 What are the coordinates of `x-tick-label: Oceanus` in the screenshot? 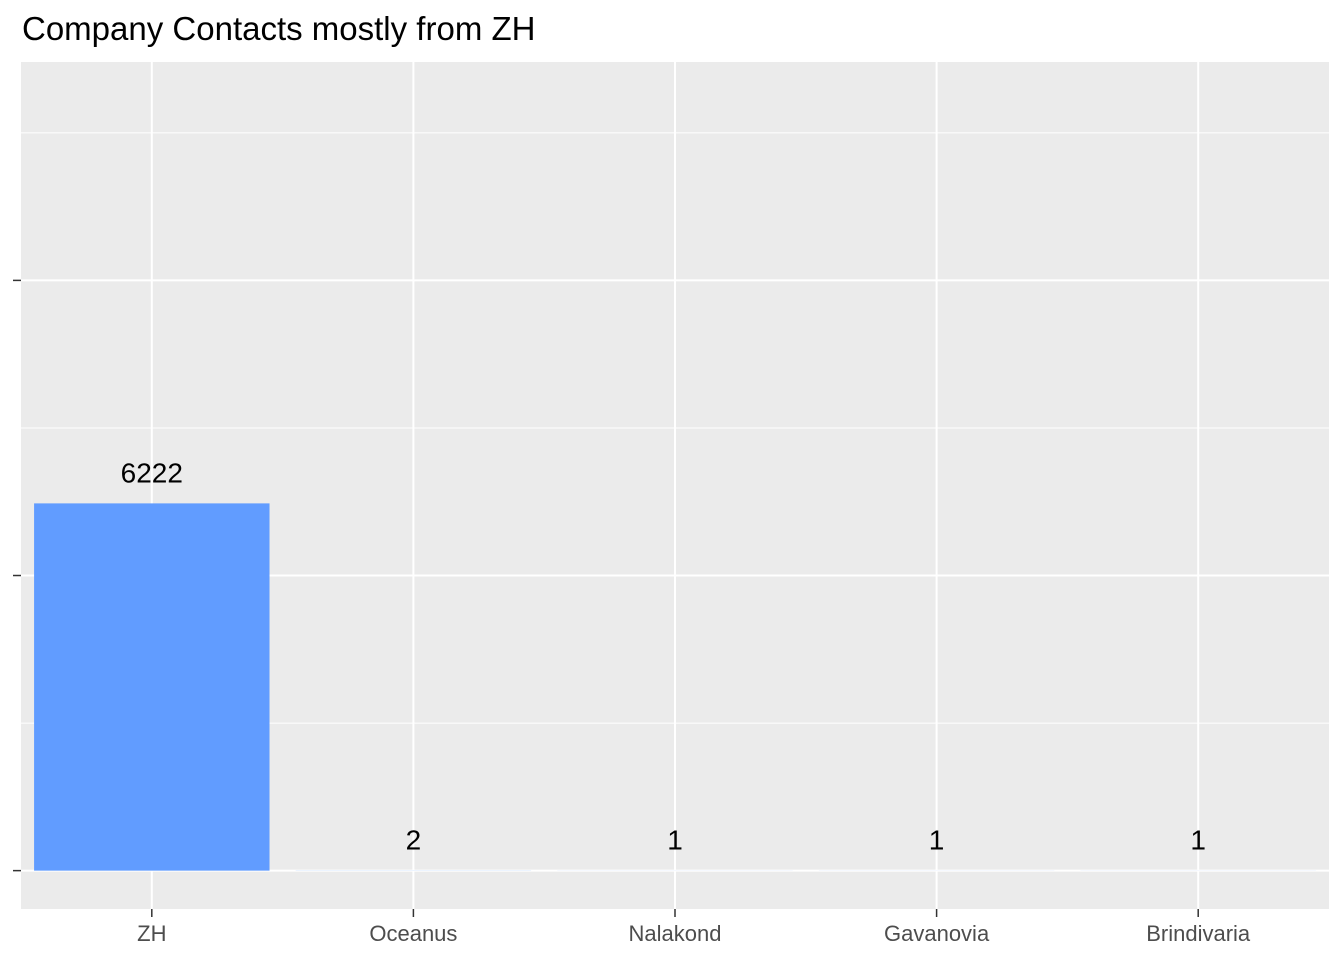 It's located at (413, 933).